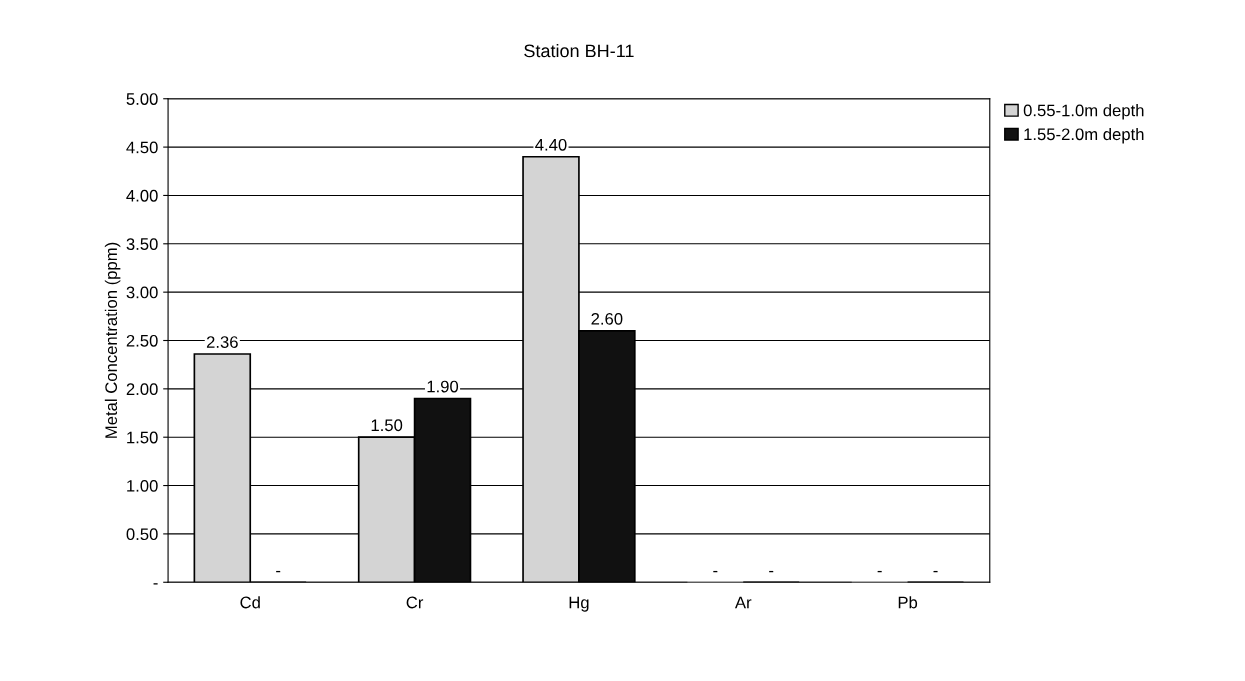 The width and height of the screenshot is (1245, 681). I want to click on y-tick-label: 4.00, so click(142, 195).